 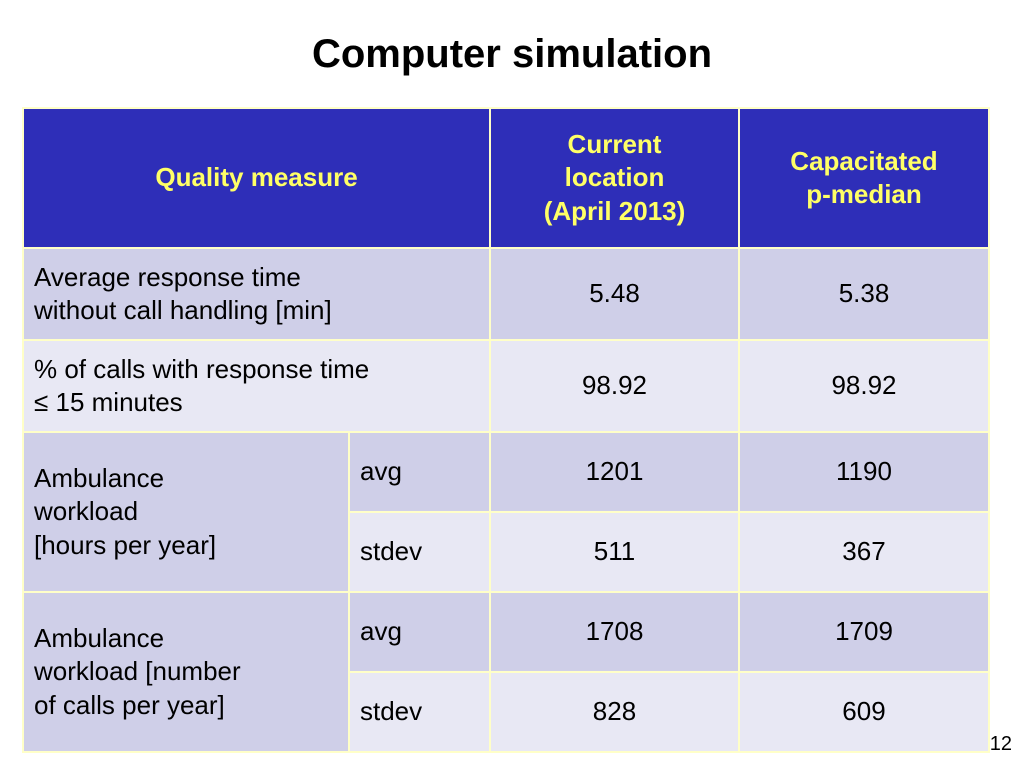 What do you see at coordinates (186, 512) in the screenshot?
I see `group-label: Ambulance workload [hours per year]` at bounding box center [186, 512].